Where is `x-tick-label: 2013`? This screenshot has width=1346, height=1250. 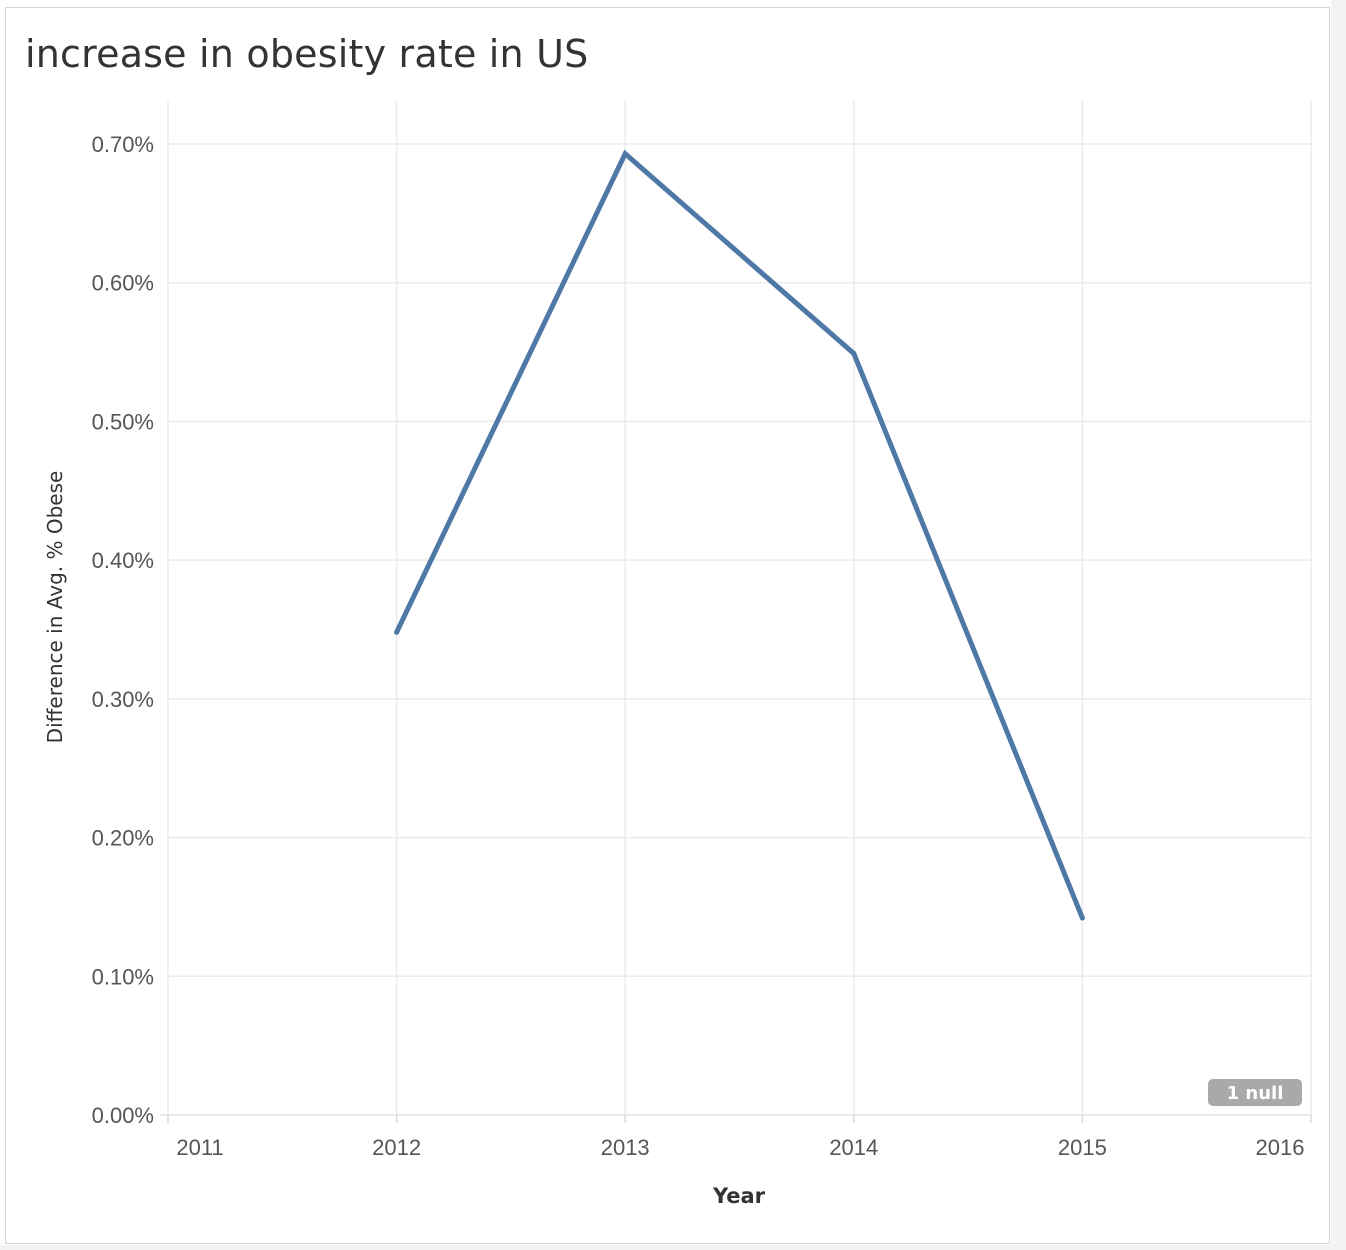
x-tick-label: 2013 is located at coordinates (625, 1147).